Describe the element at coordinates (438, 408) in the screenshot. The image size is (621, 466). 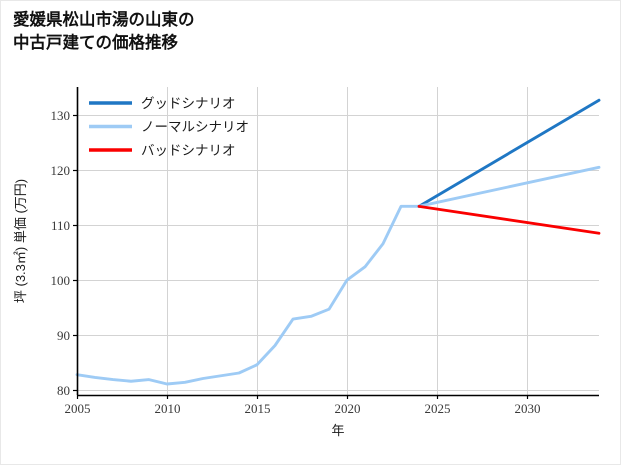
I see `x-tick-label: 2025` at that location.